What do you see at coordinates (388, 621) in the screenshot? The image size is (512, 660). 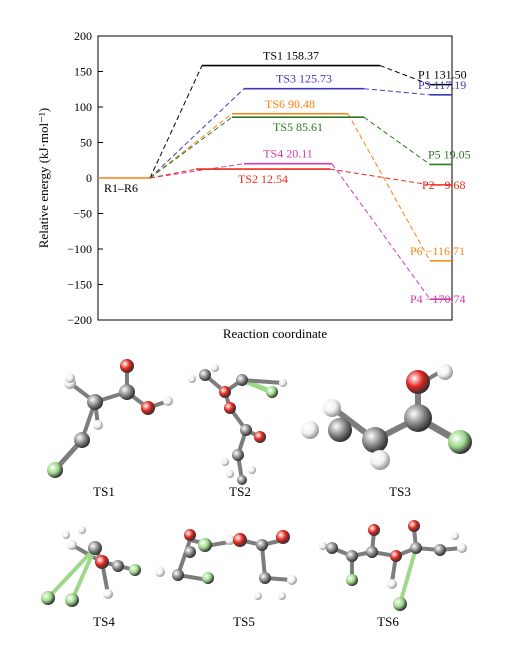 I see `molecule-label-ts6: TS6` at bounding box center [388, 621].